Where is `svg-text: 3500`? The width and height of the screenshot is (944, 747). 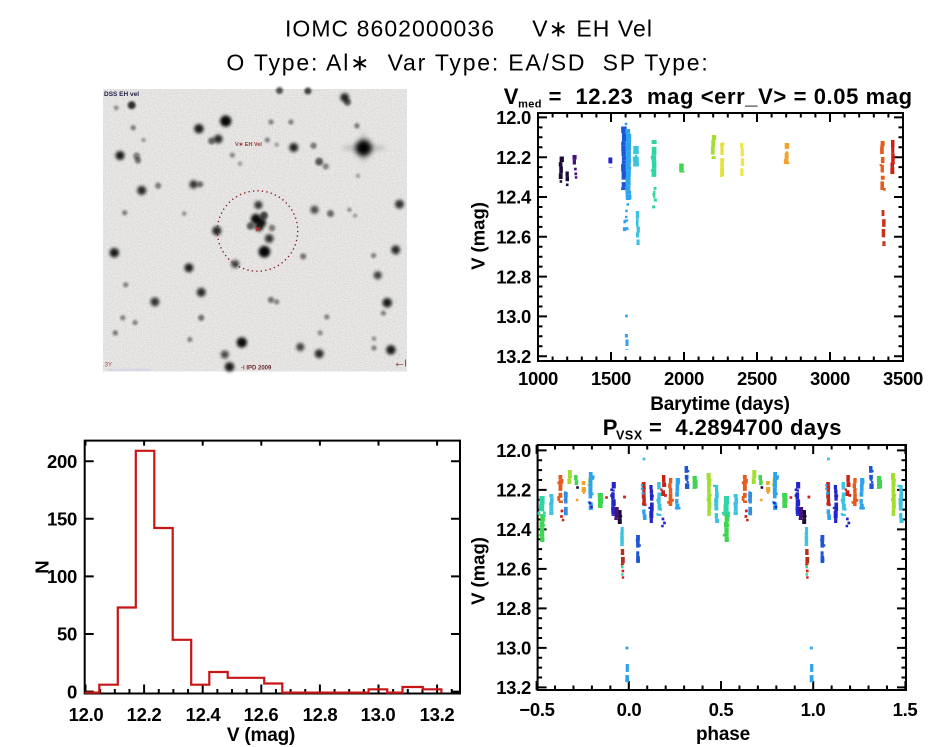 svg-text: 3500 is located at coordinates (903, 378).